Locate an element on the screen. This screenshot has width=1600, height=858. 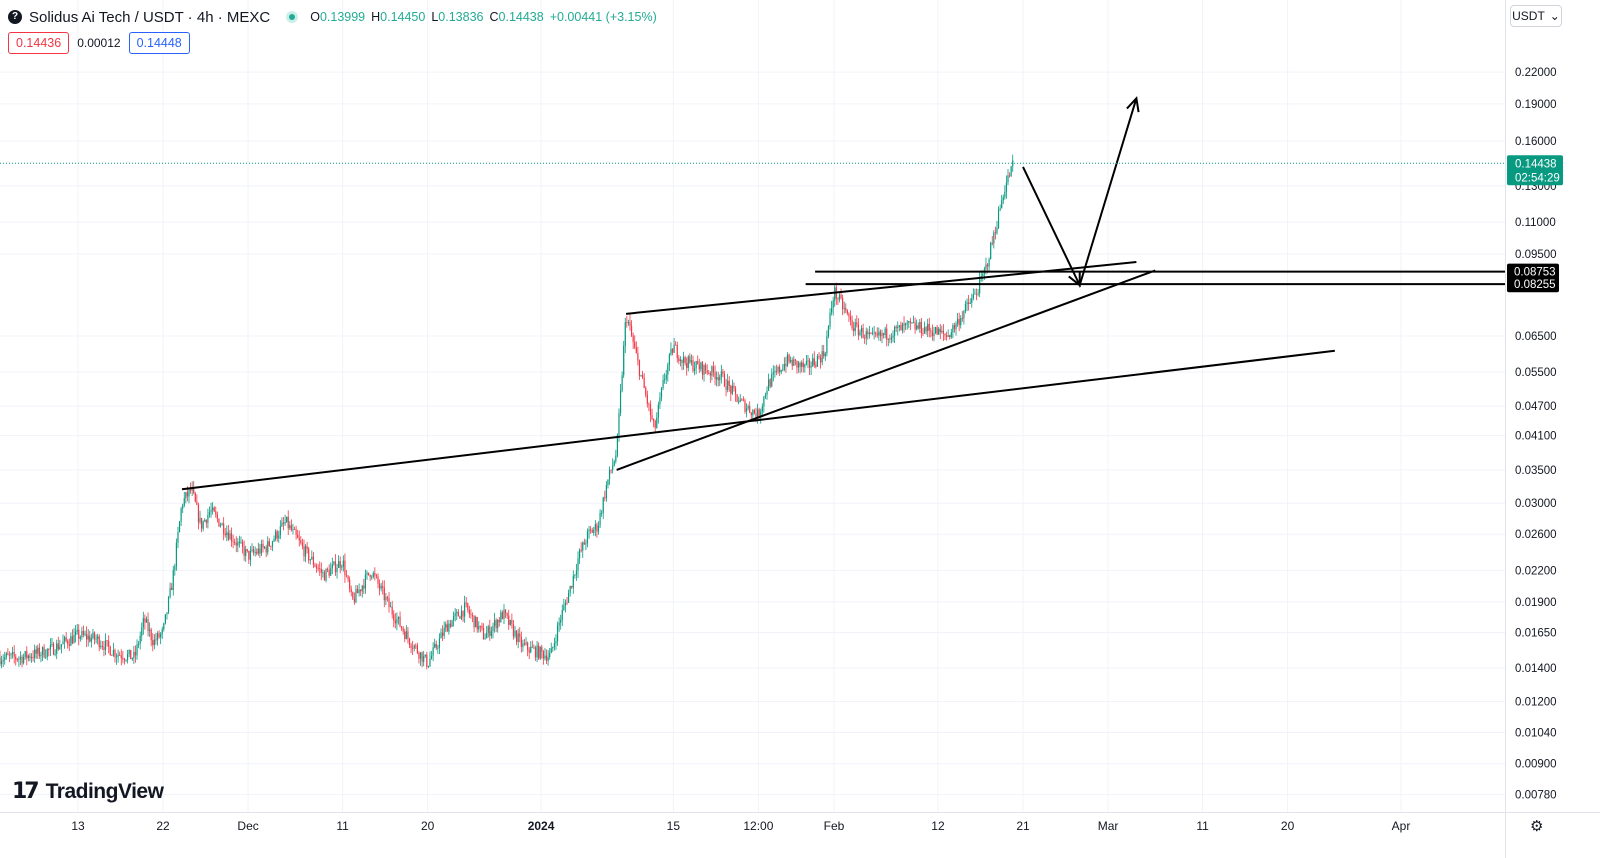
time-tick-label: Feb is located at coordinates (834, 826).